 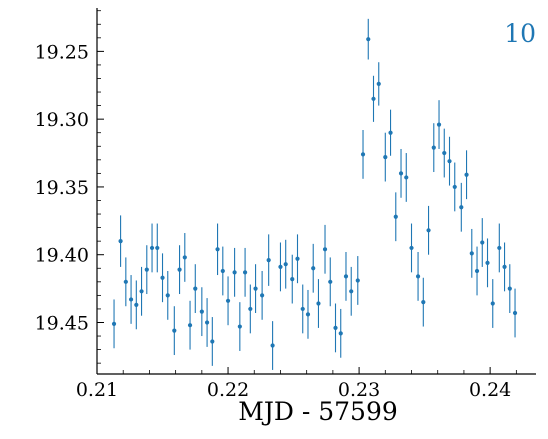 I want to click on y-axis: 19.25 19.30 19.35 19.40 19.45, so click(x=69, y=187).